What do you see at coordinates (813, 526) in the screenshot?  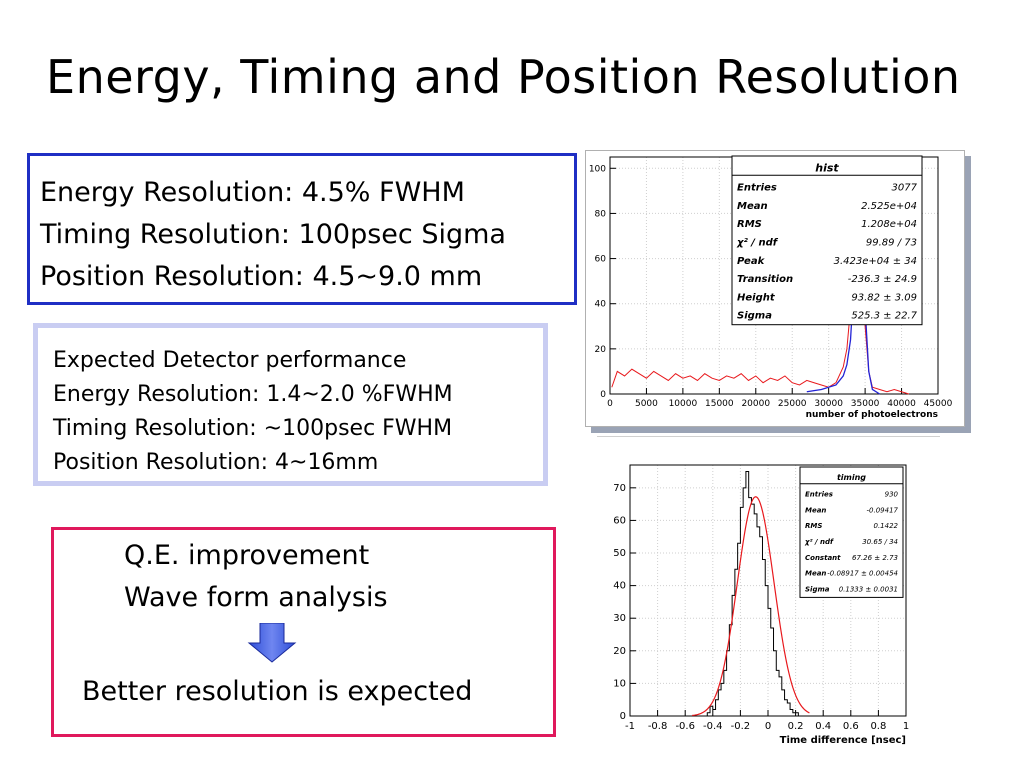 I see `hist2-stats-key: RMS` at bounding box center [813, 526].